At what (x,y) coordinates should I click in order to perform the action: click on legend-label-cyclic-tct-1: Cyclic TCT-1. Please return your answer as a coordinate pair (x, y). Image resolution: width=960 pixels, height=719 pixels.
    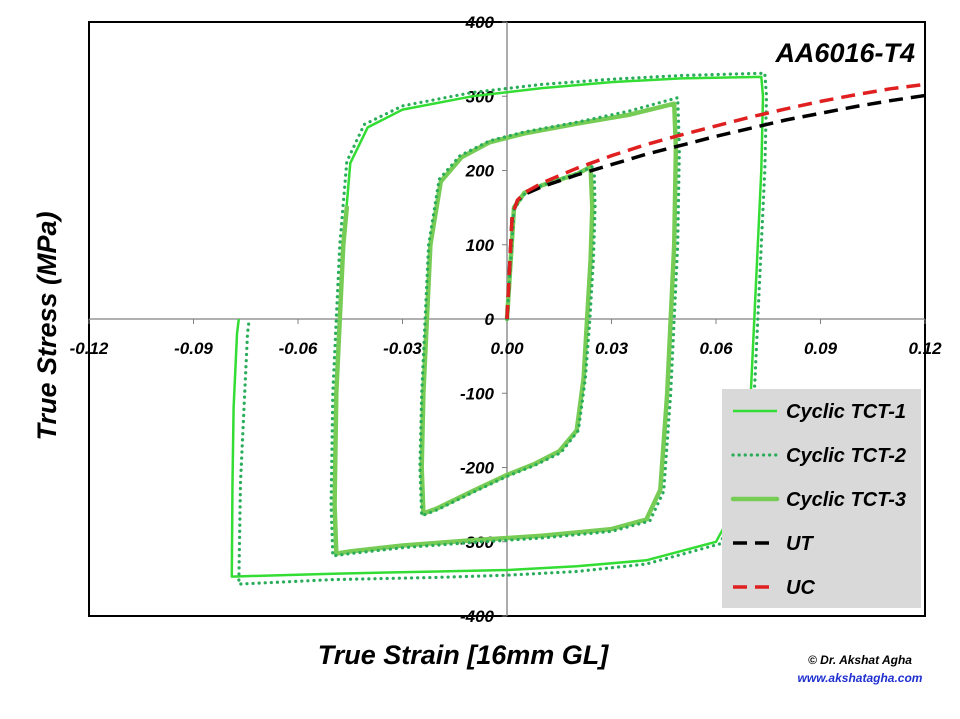
    Looking at the image, I should click on (846, 412).